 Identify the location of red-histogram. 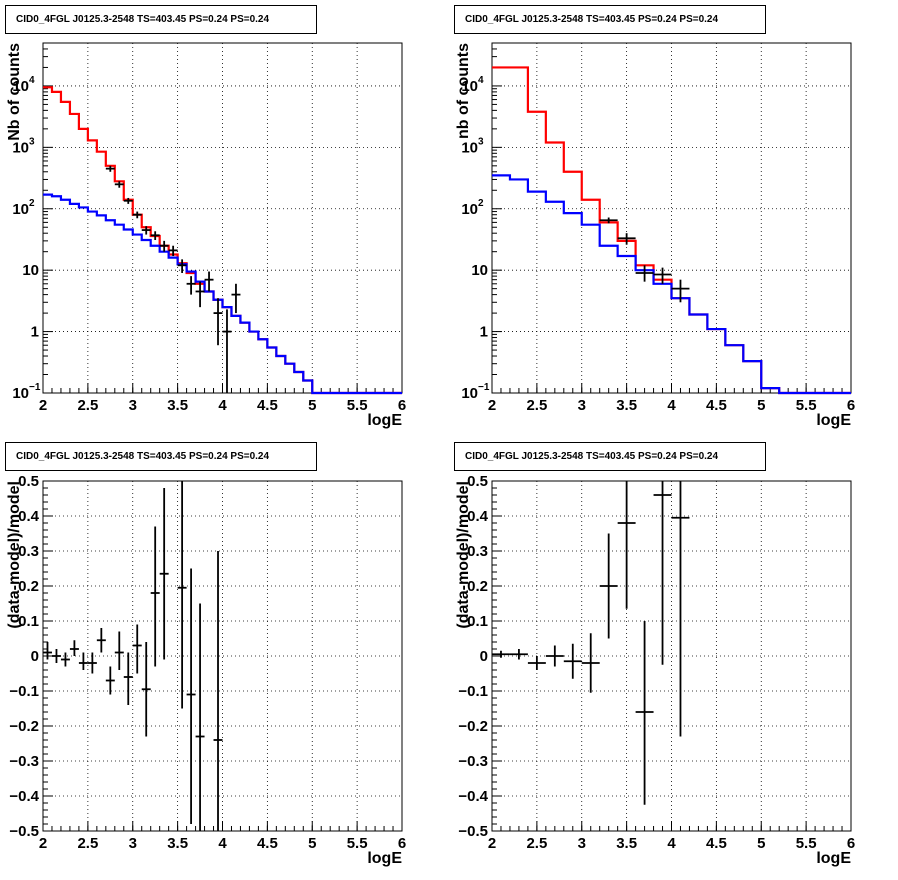
(671, 230).